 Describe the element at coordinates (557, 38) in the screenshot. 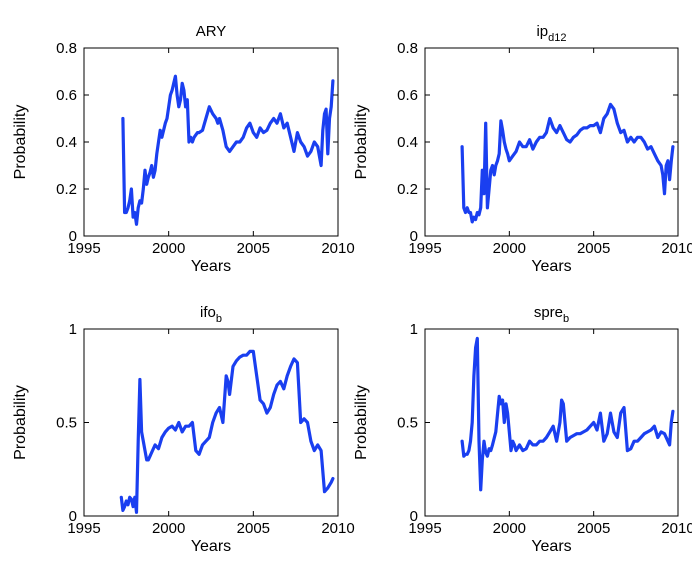

I see `subplot-title-subscript: d12` at that location.